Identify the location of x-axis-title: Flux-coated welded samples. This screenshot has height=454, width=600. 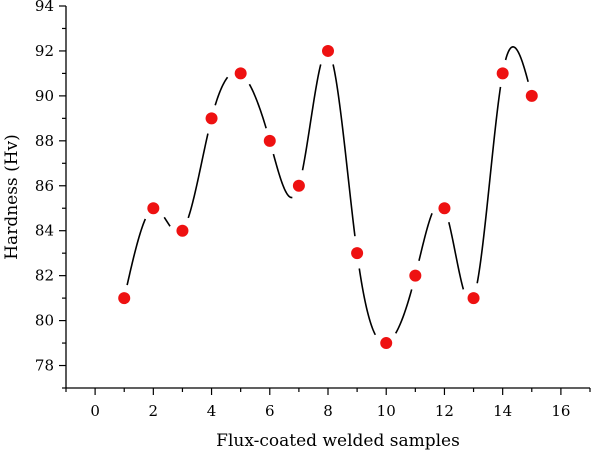
(338, 441).